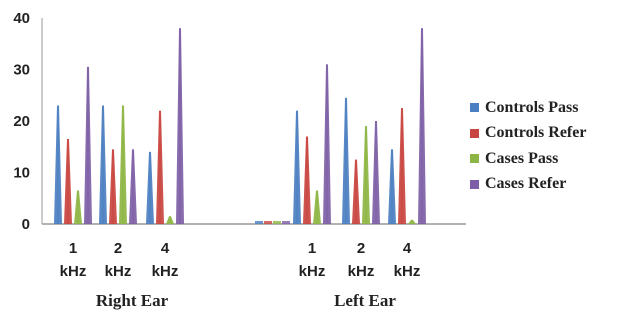 This screenshot has width=637, height=326. I want to click on y-tick-label: 20, so click(21, 121).